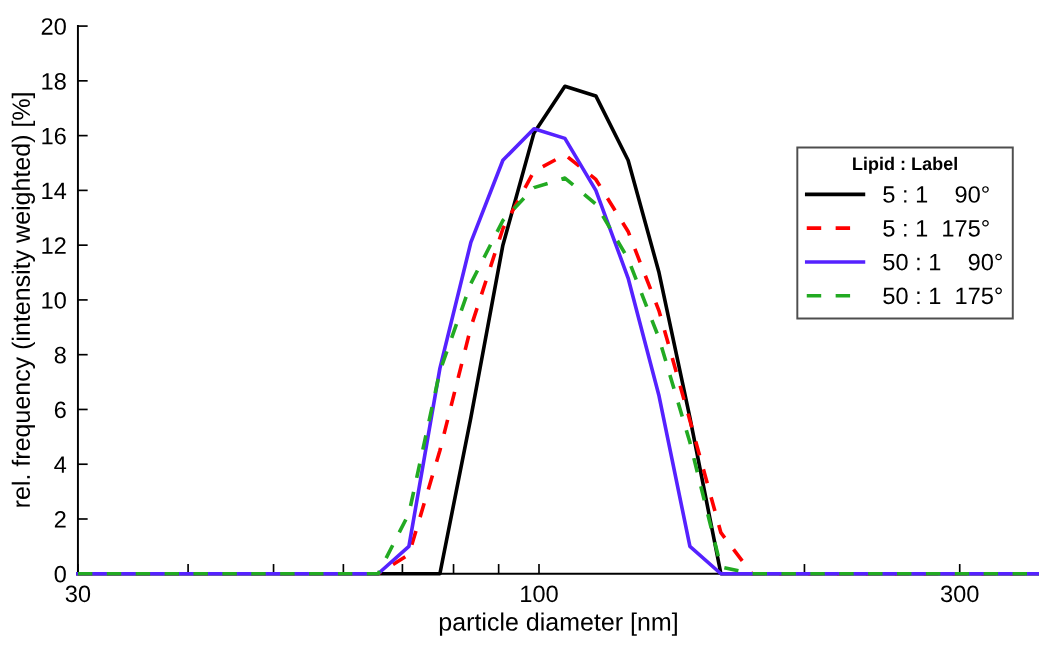 Image resolution: width=1039 pixels, height=652 pixels. I want to click on y-tick-label: 4, so click(60, 464).